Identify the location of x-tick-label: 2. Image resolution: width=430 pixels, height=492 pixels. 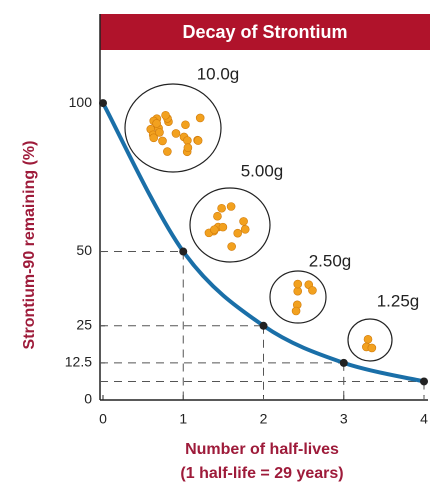
(264, 419).